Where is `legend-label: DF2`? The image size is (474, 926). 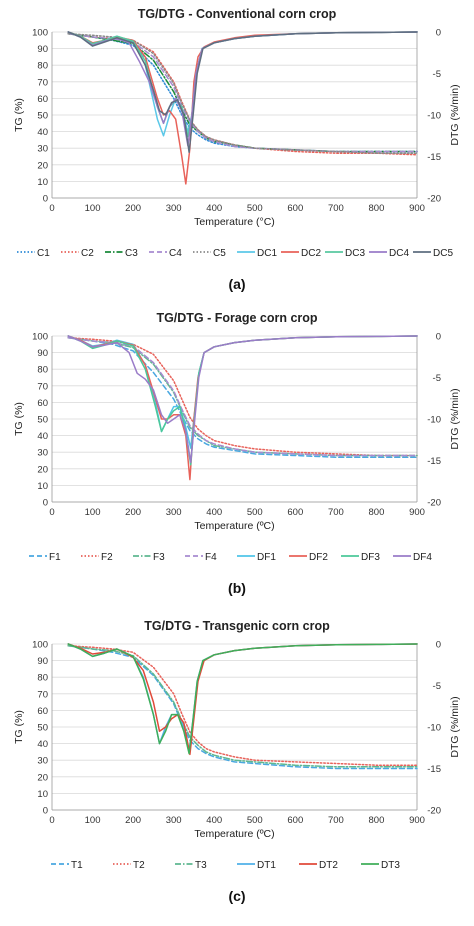 legend-label: DF2 is located at coordinates (318, 557).